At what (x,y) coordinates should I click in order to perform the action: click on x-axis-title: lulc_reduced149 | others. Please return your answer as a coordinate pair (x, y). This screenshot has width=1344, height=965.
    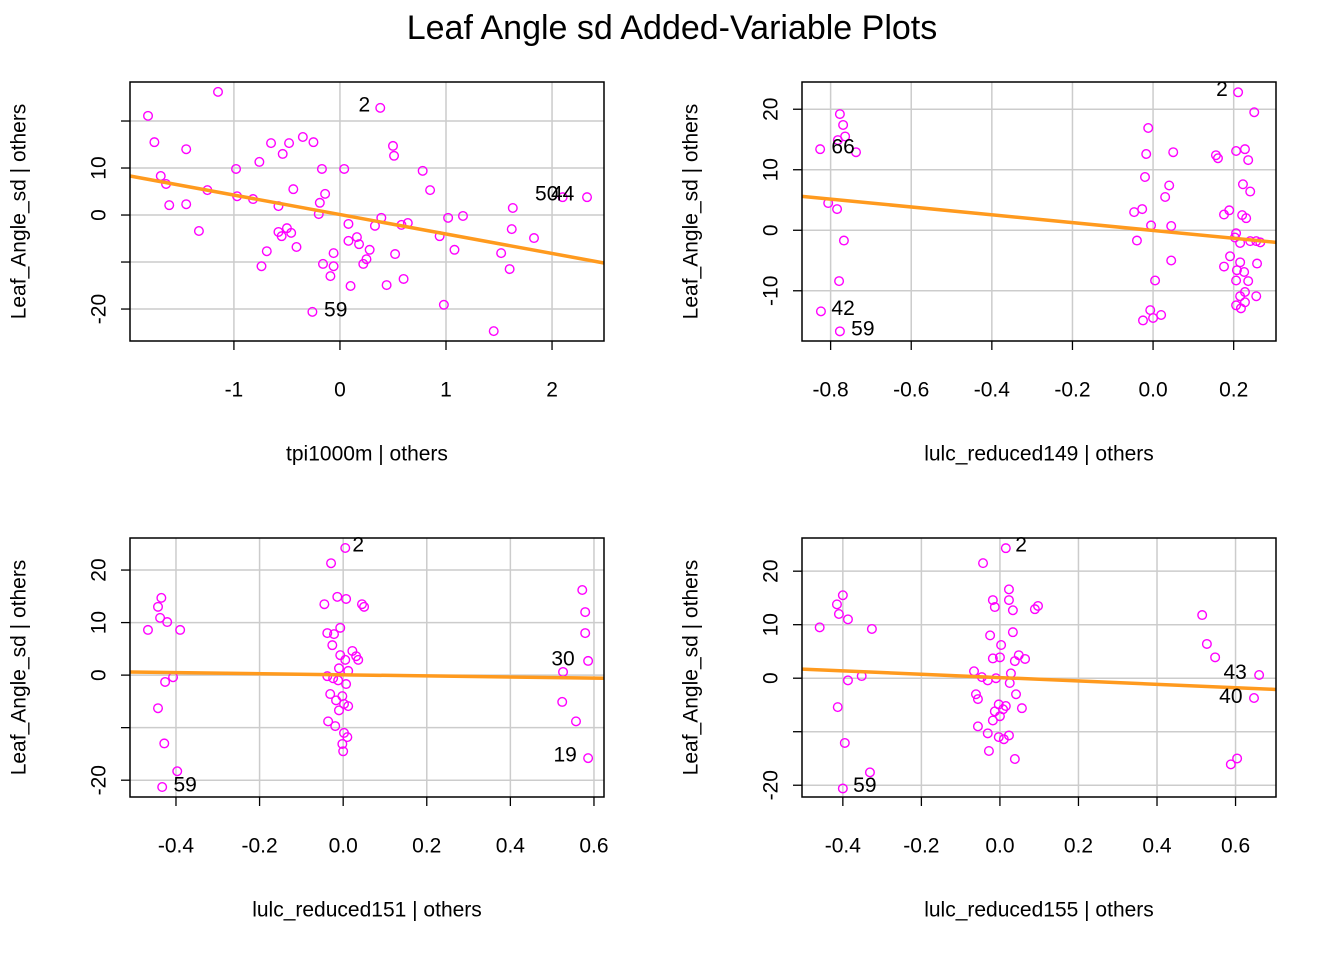
    Looking at the image, I should click on (1039, 454).